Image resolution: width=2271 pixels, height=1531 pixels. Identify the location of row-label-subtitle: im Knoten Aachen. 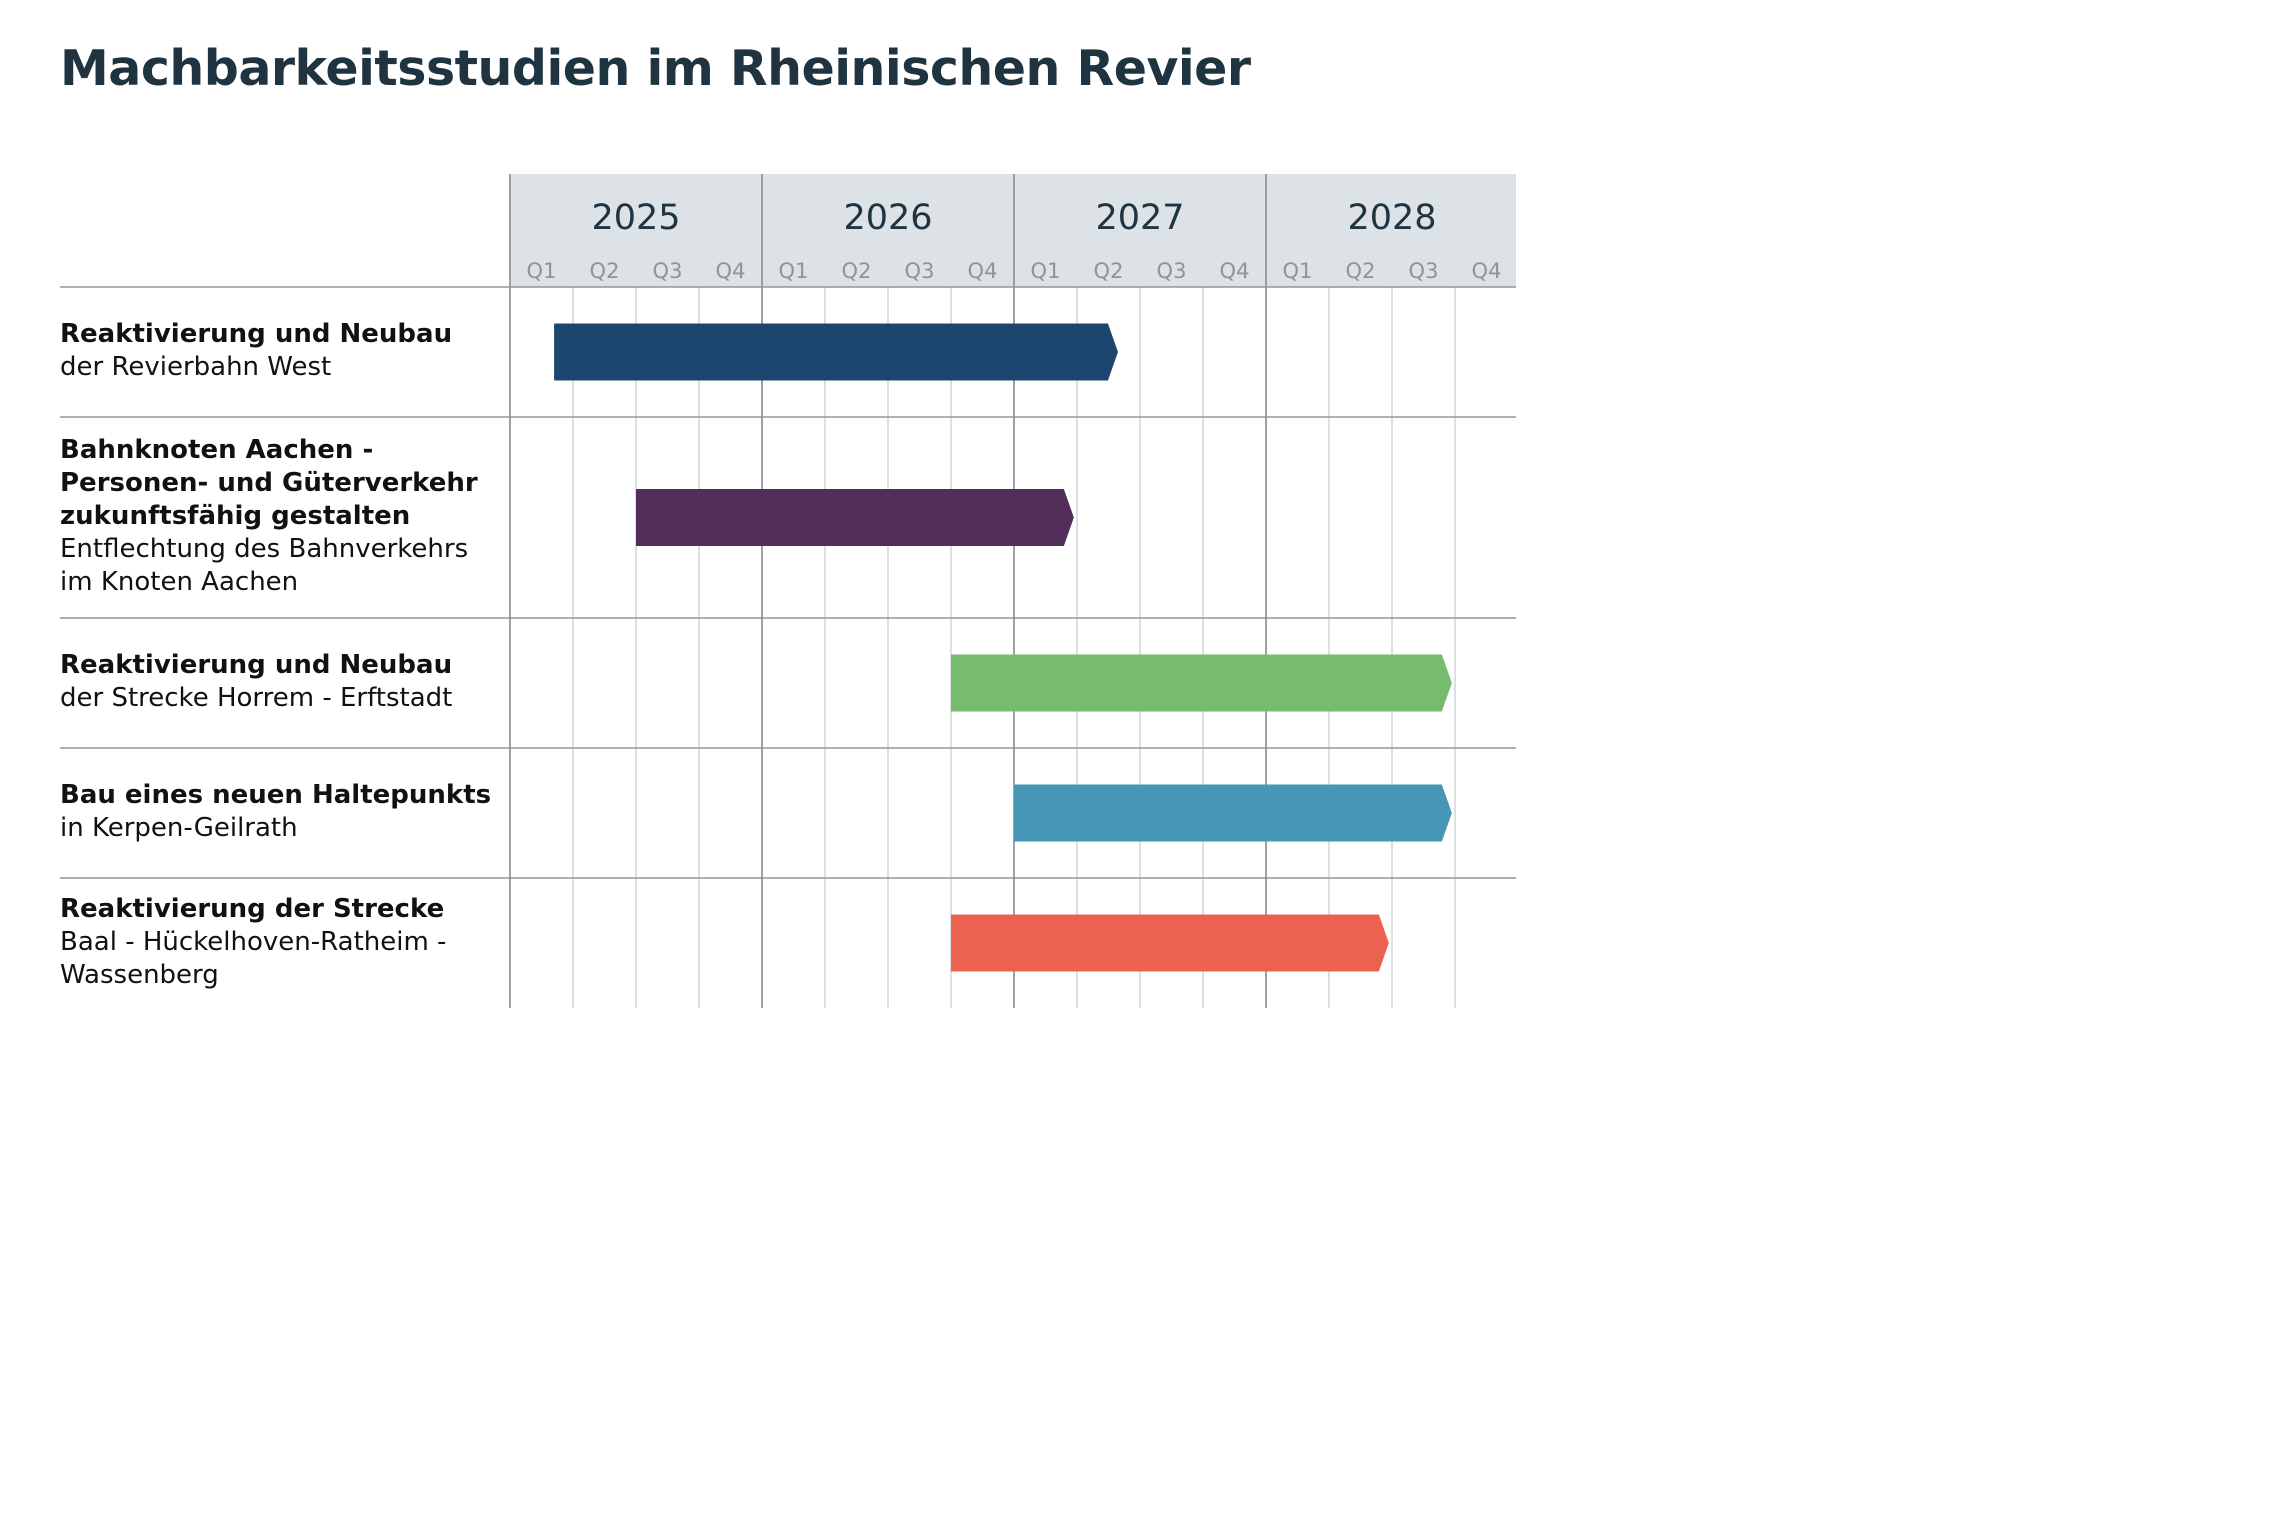
(179, 582).